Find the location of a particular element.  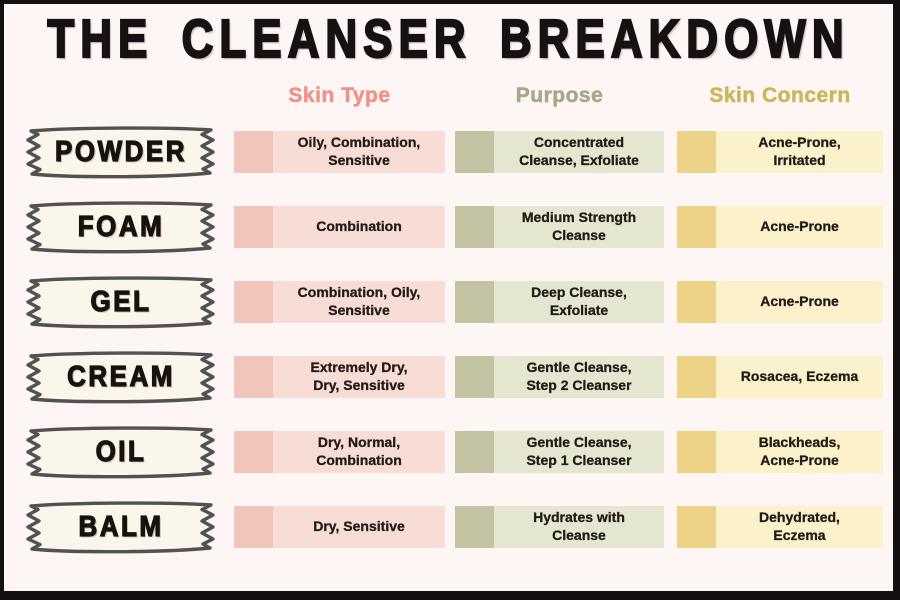

purpose-value: Medium Strength Cleanse is located at coordinates (579, 226).